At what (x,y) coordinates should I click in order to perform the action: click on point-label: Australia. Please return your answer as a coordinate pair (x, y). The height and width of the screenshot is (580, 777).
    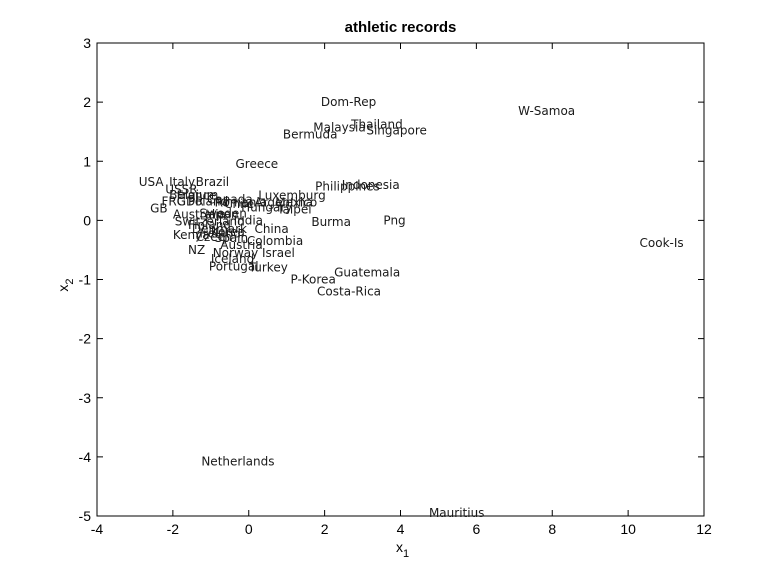
    Looking at the image, I should click on (199, 214).